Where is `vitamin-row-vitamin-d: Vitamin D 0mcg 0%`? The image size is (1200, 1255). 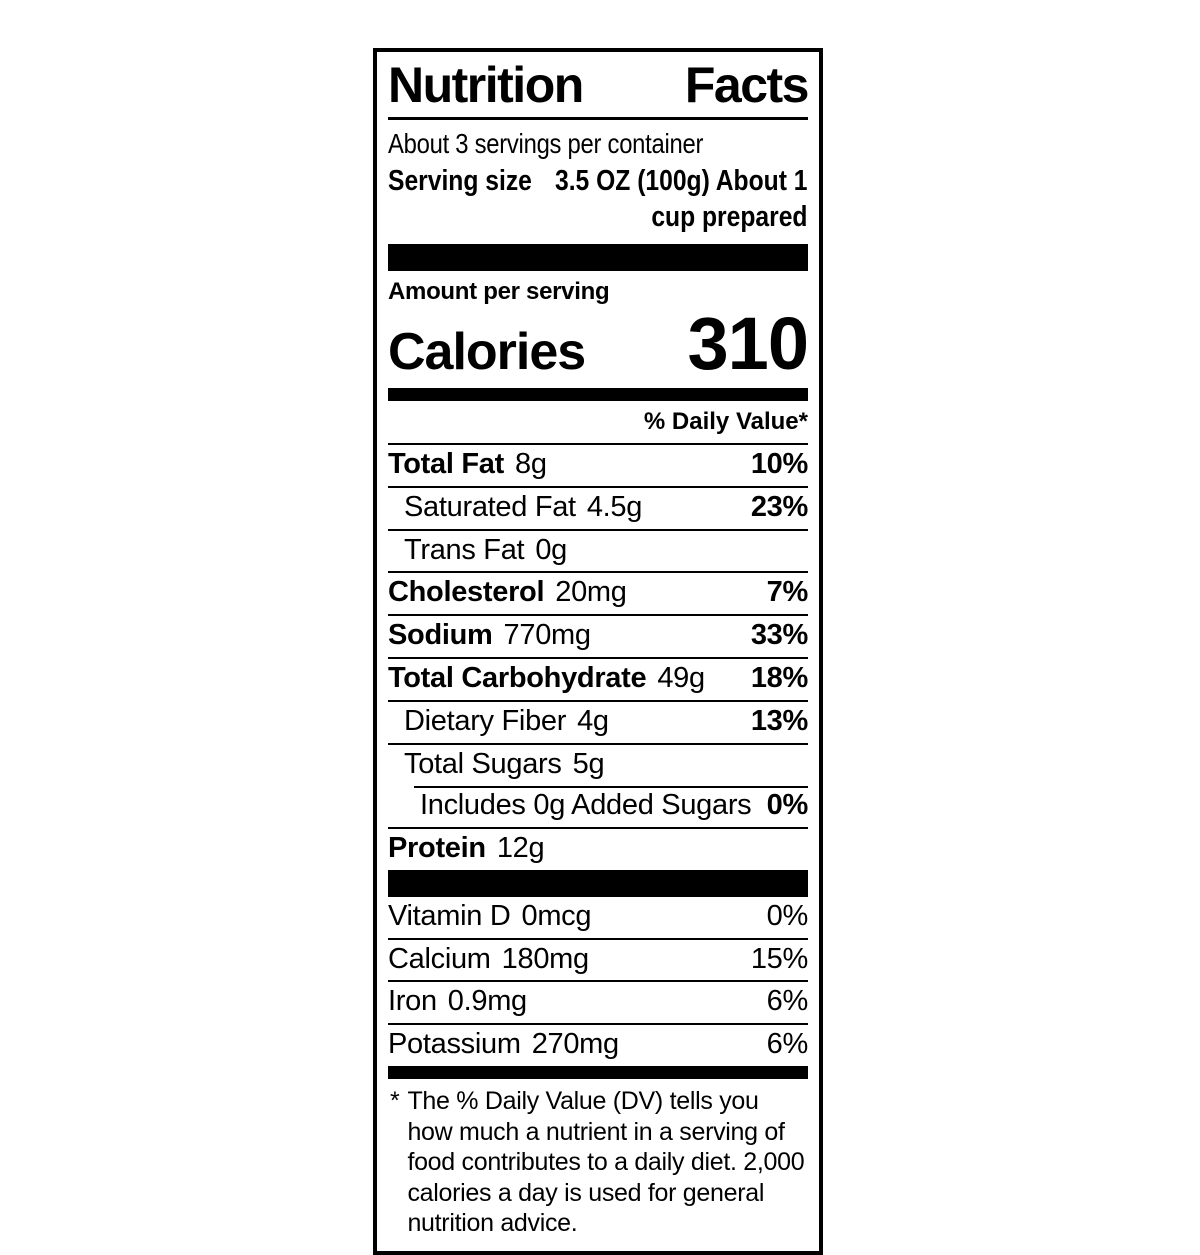 vitamin-row-vitamin-d: Vitamin D 0mcg 0% is located at coordinates (598, 917).